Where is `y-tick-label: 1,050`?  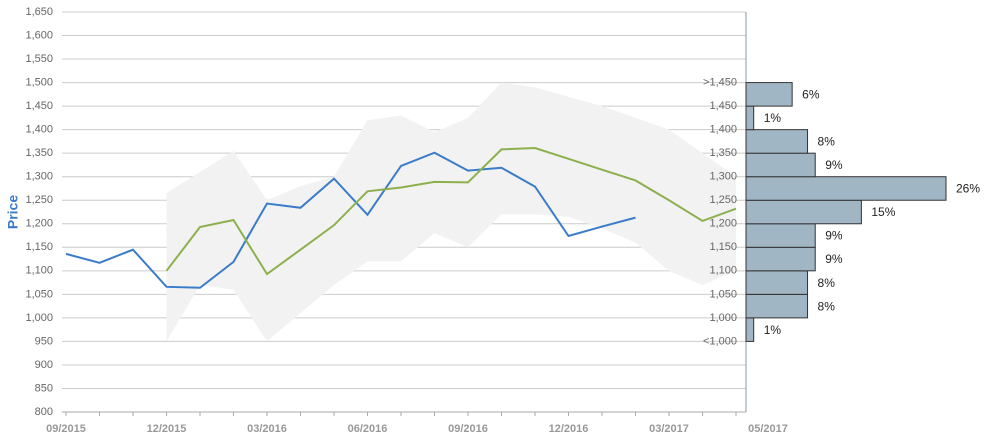 y-tick-label: 1,050 is located at coordinates (39, 294).